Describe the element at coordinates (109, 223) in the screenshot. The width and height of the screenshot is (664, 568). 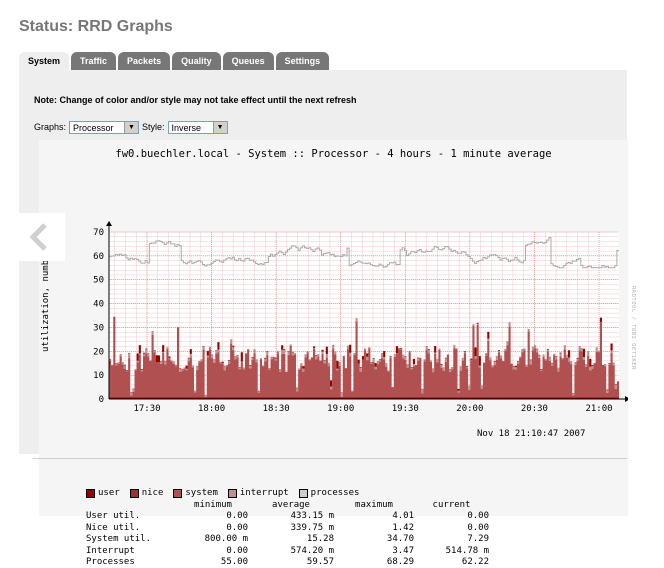
I see `y-axis-arrow-icon` at that location.